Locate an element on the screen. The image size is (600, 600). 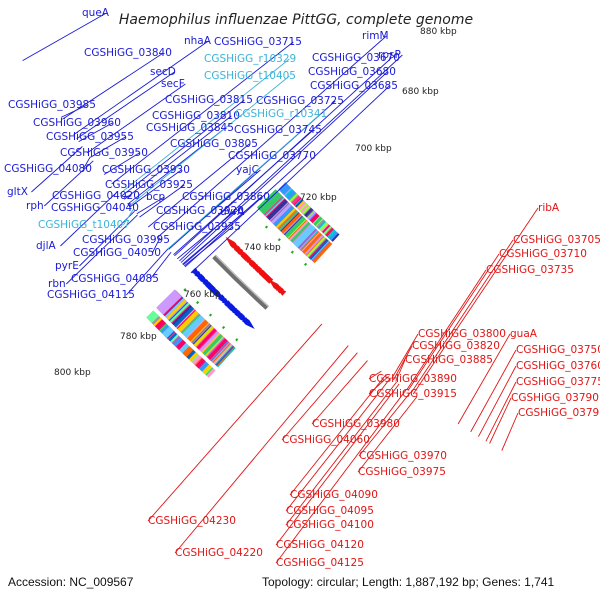
labels_reverse-gene-label: CGSHiGG_03775 is located at coordinates (558, 382).